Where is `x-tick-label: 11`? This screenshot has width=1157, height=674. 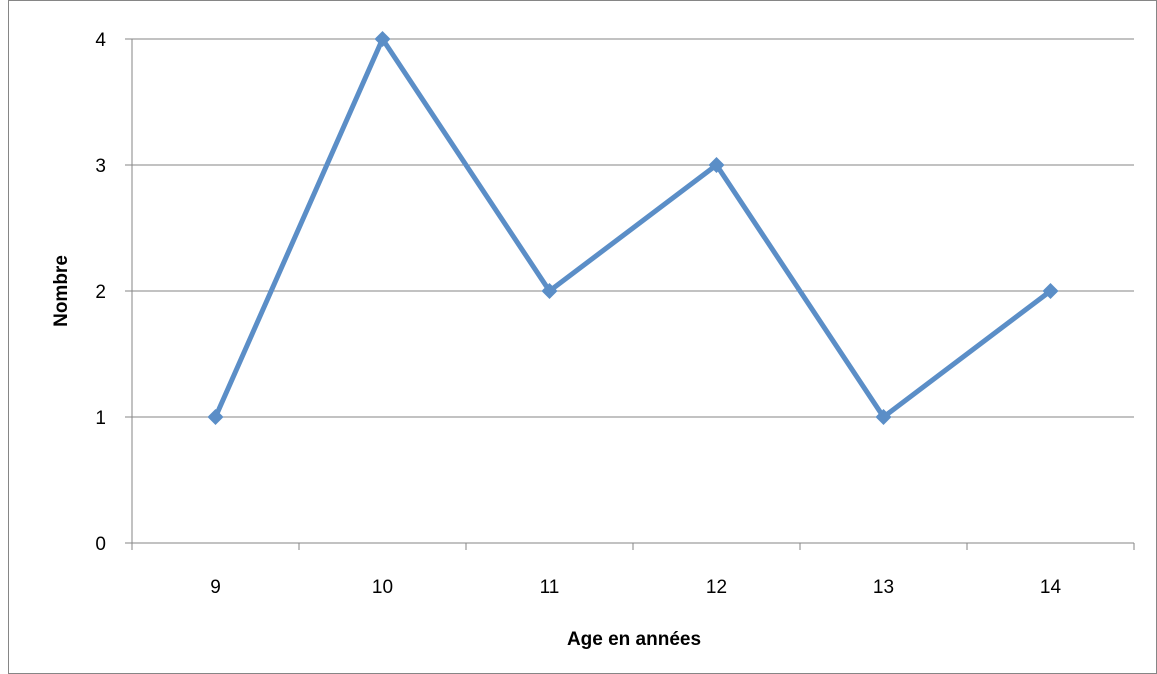
x-tick-label: 11 is located at coordinates (550, 587).